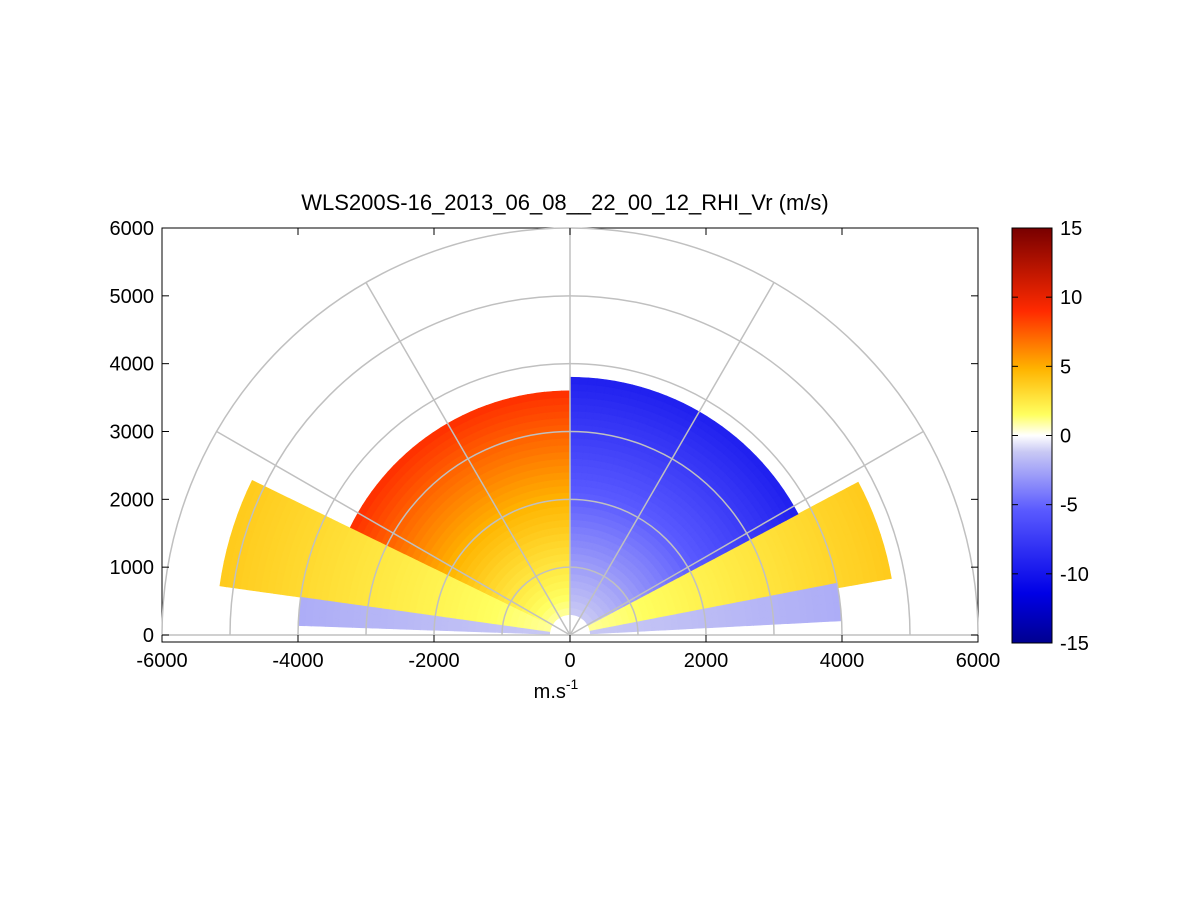  Describe the element at coordinates (1065, 367) in the screenshot. I see `colorbar-tick-label: 5` at that location.